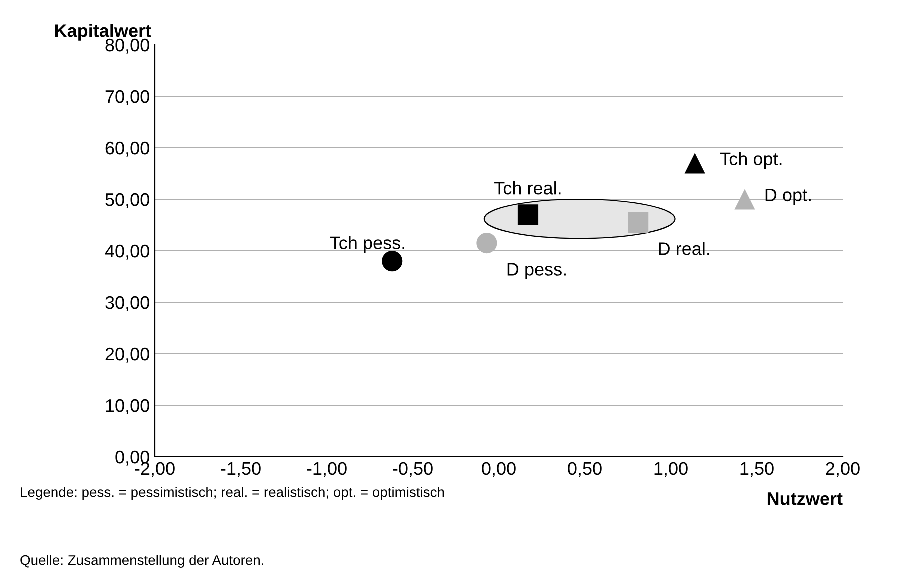  I want to click on y-tick-label: 30,00, so click(128, 304).